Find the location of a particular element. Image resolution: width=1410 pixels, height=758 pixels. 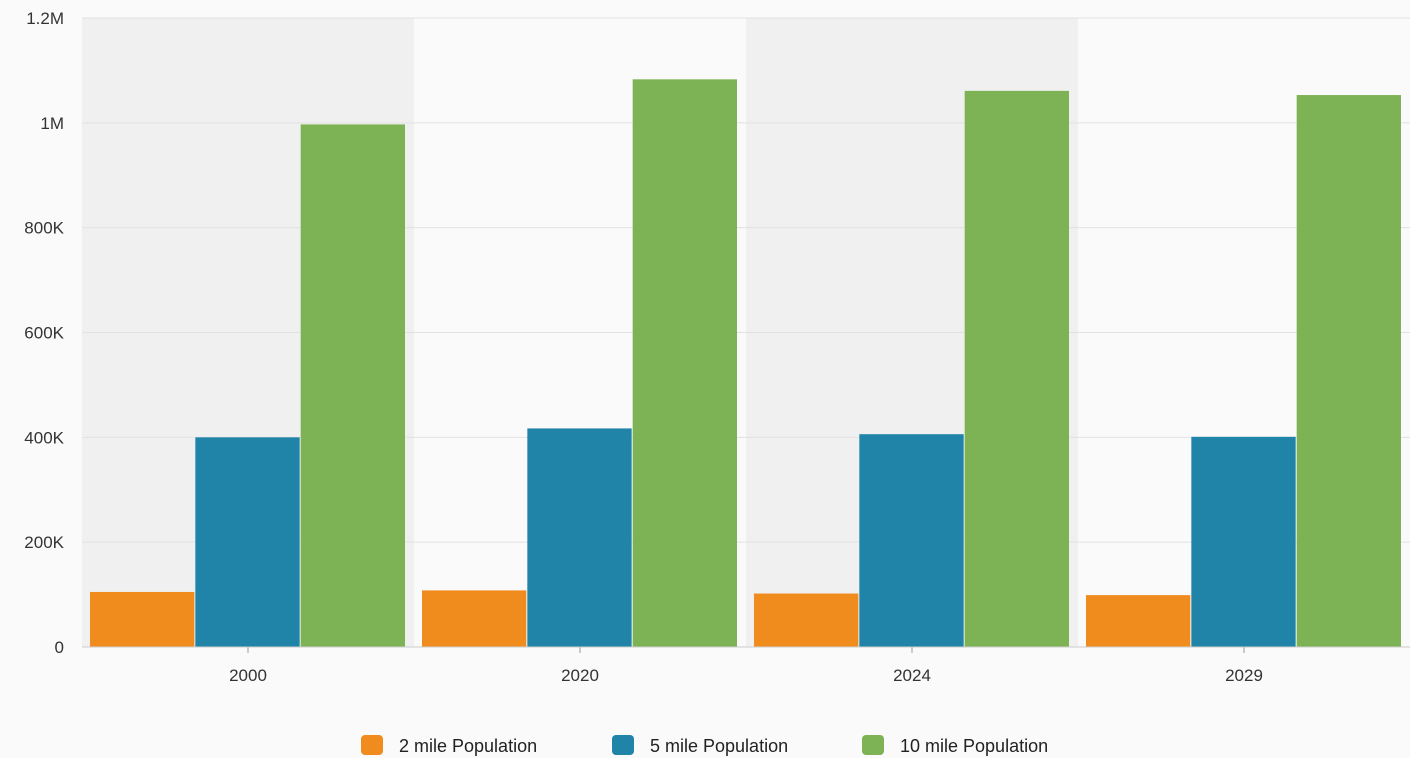

legend-label-series-3: 10 mile Population is located at coordinates (974, 746).